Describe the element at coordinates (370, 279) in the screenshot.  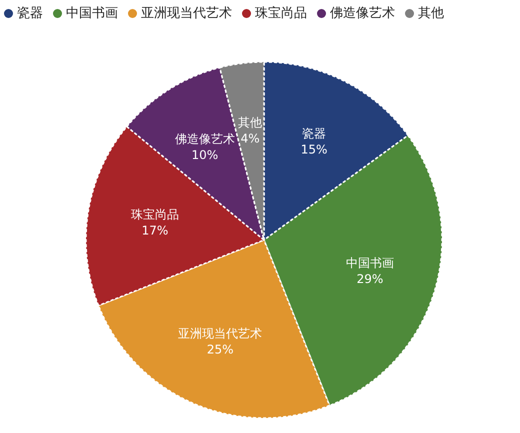
I see `data-label: 29%` at that location.